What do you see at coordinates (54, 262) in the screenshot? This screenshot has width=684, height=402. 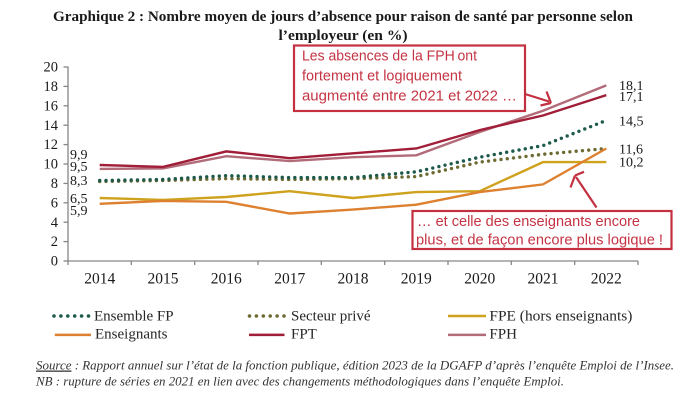 I see `svg-text: 0` at bounding box center [54, 262].